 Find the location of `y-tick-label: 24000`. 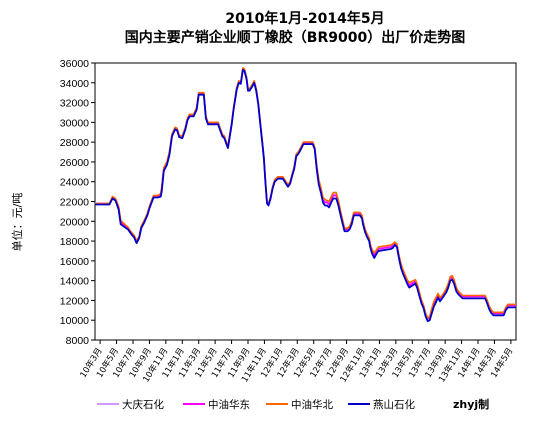

y-tick-label: 24000 is located at coordinates (74, 183).